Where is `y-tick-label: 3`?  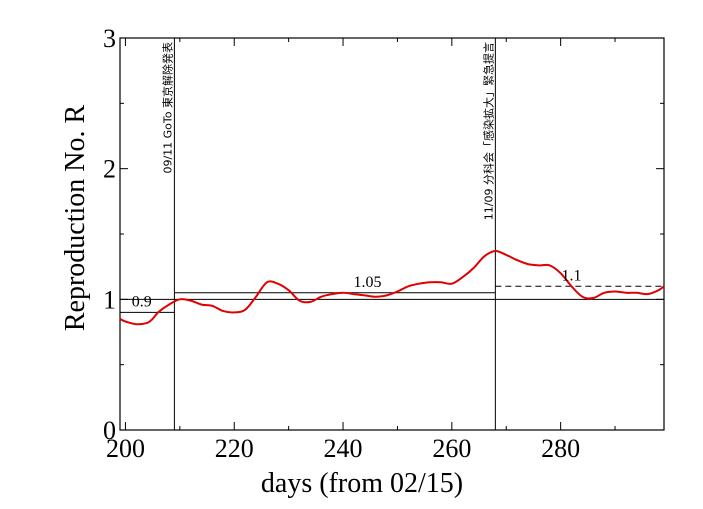 y-tick-label: 3 is located at coordinates (109, 38).